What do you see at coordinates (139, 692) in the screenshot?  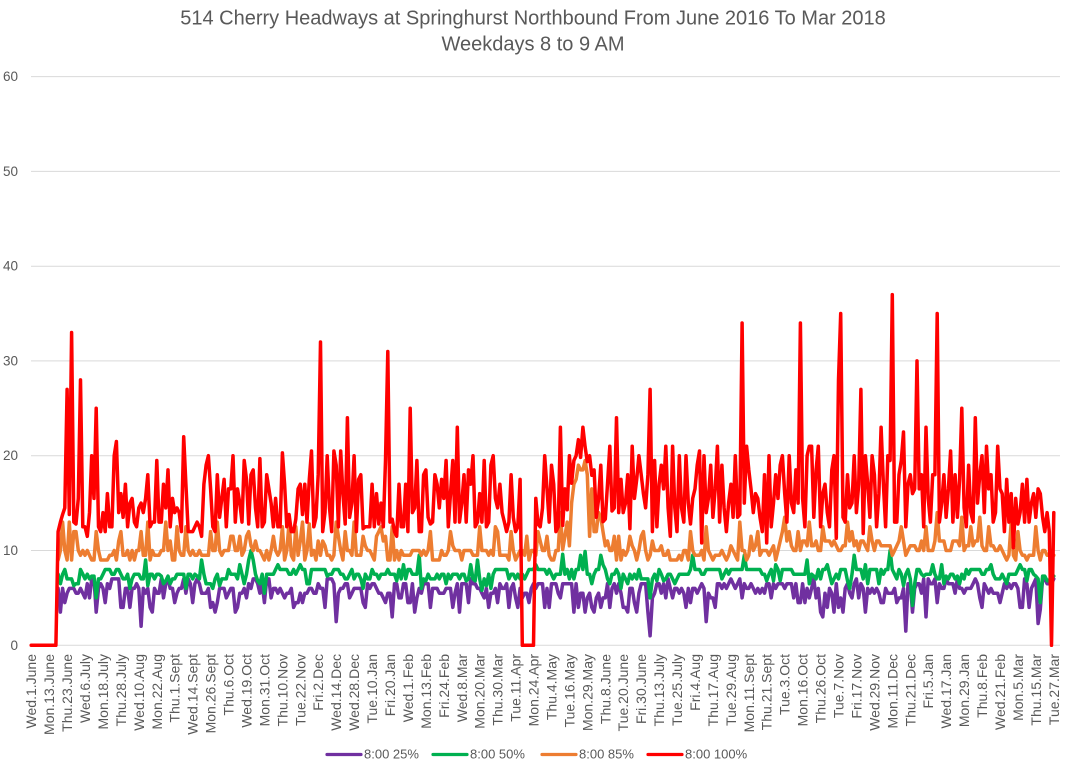 I see `svg-text: Wed.10.Aug` at bounding box center [139, 692].